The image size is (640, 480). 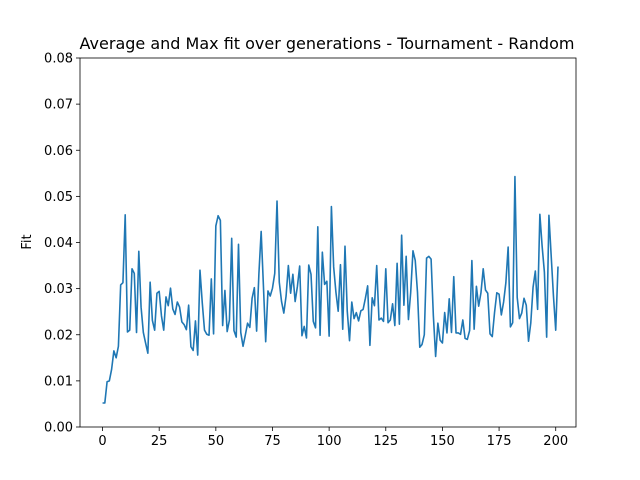 I want to click on x-tick-label: 0, so click(x=102, y=441).